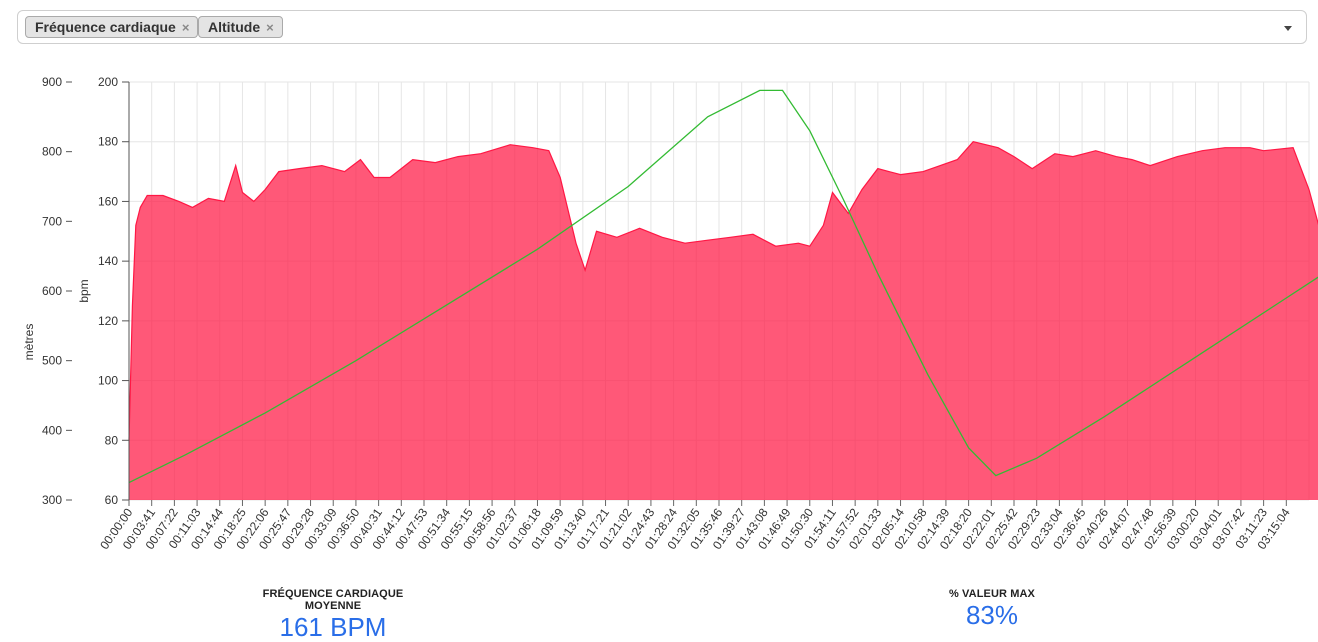 The width and height of the screenshot is (1318, 642). Describe the element at coordinates (108, 82) in the screenshot. I see `right-tick-label: 200` at that location.